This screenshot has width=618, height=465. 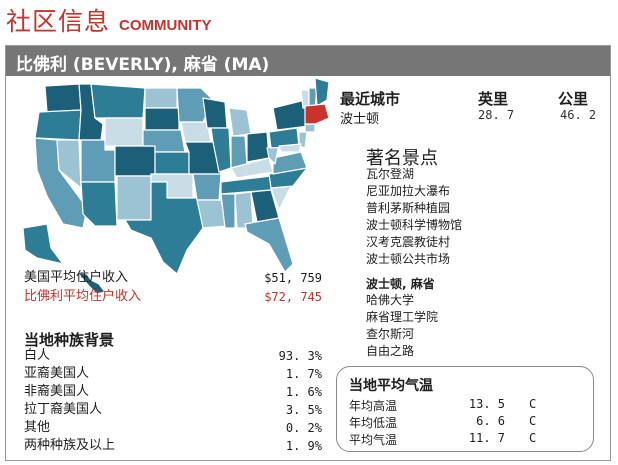 I want to click on income-value: $51, 759, so click(x=293, y=278).